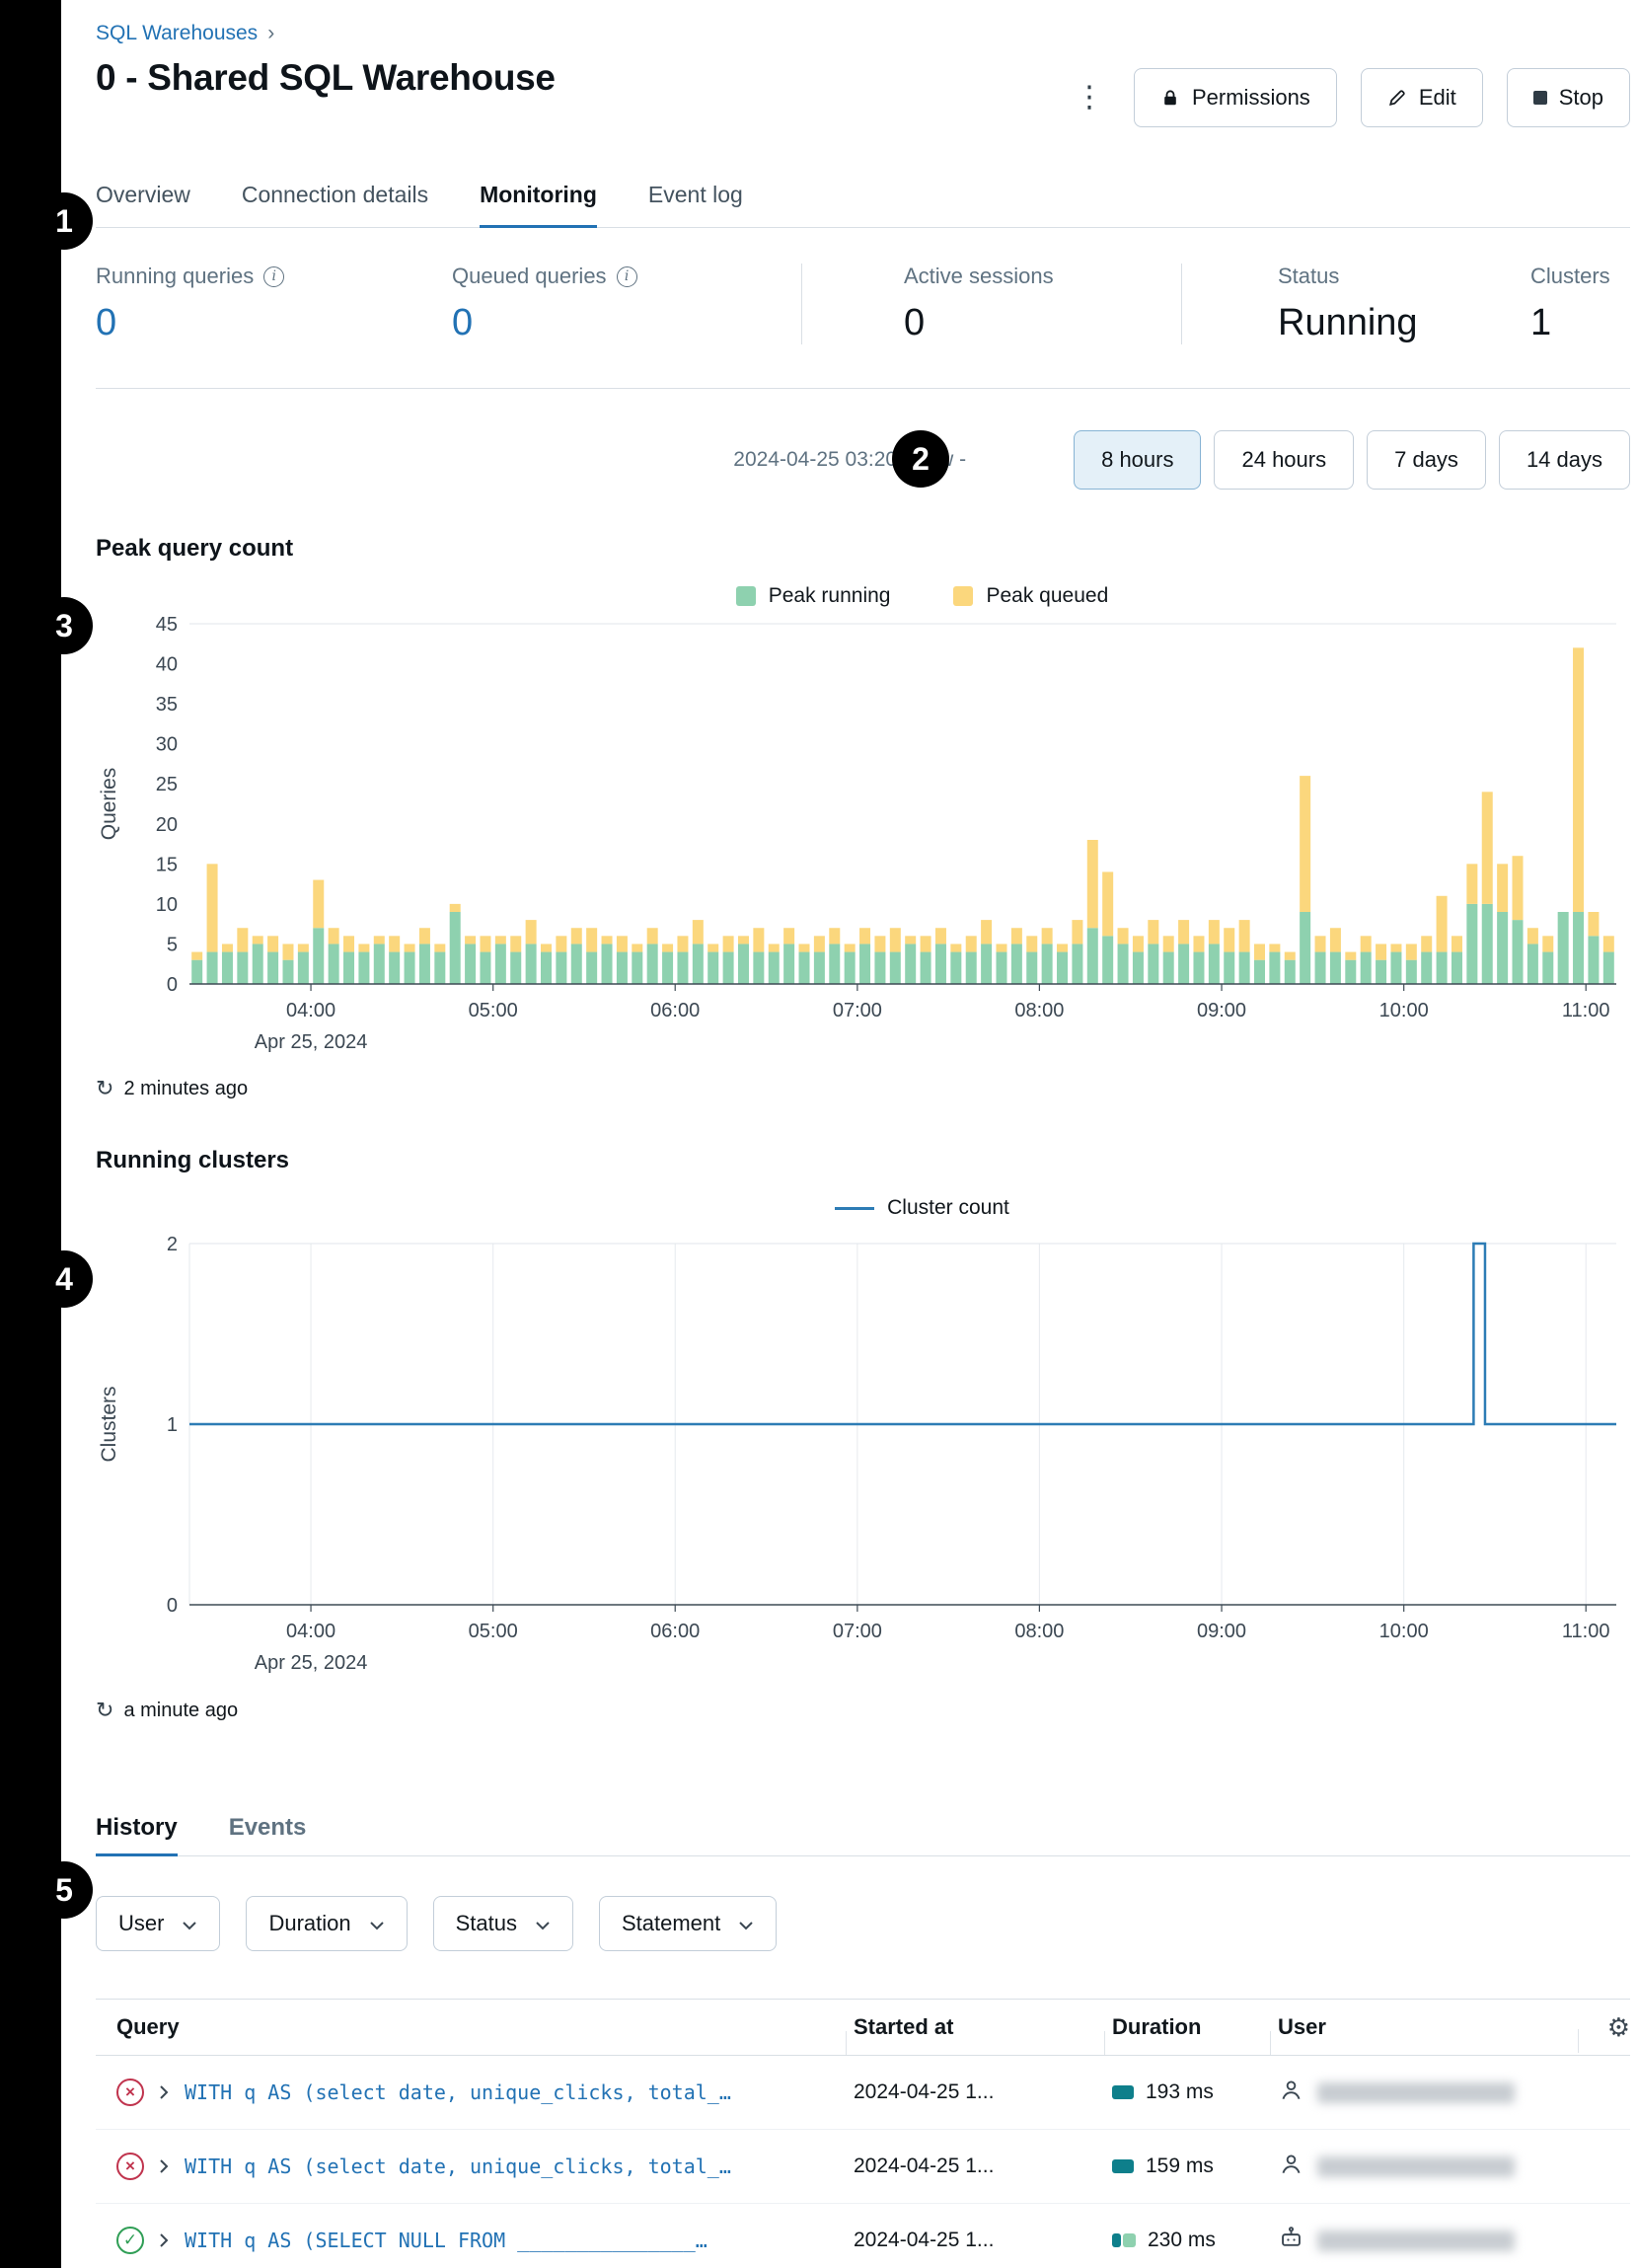 Image resolution: width=1638 pixels, height=2268 pixels. Describe the element at coordinates (1180, 2166) in the screenshot. I see `duration-value: 159 ms` at that location.